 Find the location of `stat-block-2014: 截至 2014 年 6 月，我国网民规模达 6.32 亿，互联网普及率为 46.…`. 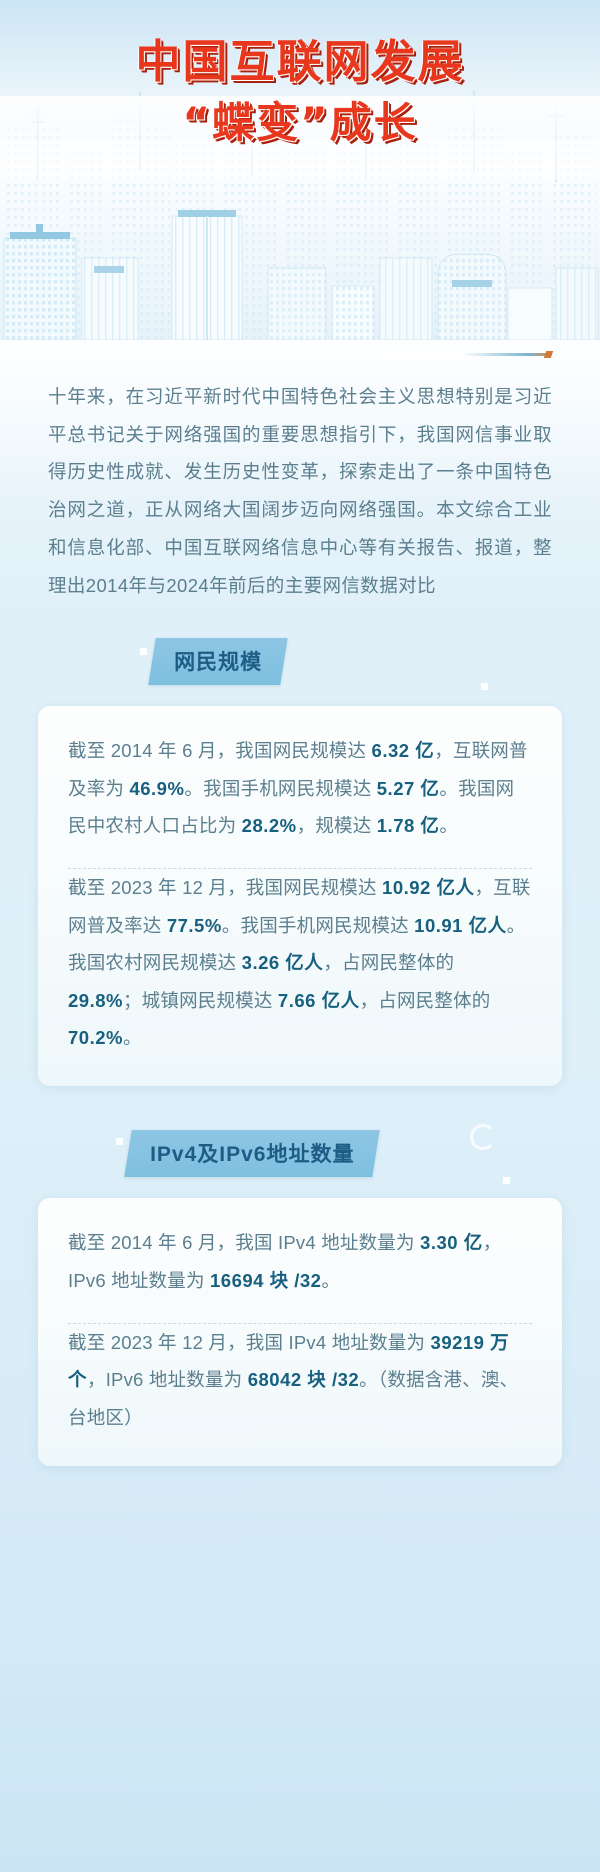

stat-block-2014: 截至 2014 年 6 月，我国网民规模达 6.32 亿，互联网普及率为 46.… is located at coordinates (300, 788).